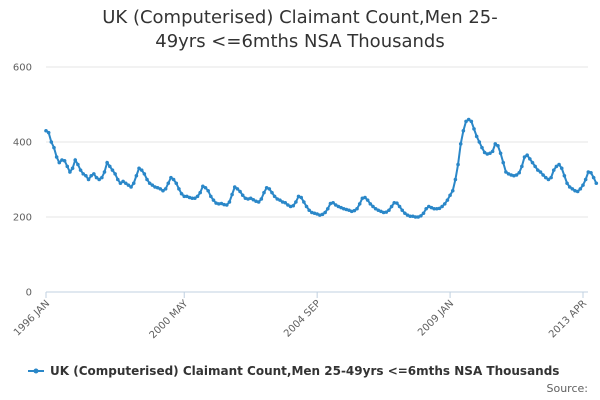  I want to click on y-tick-label: 400, so click(22, 143).